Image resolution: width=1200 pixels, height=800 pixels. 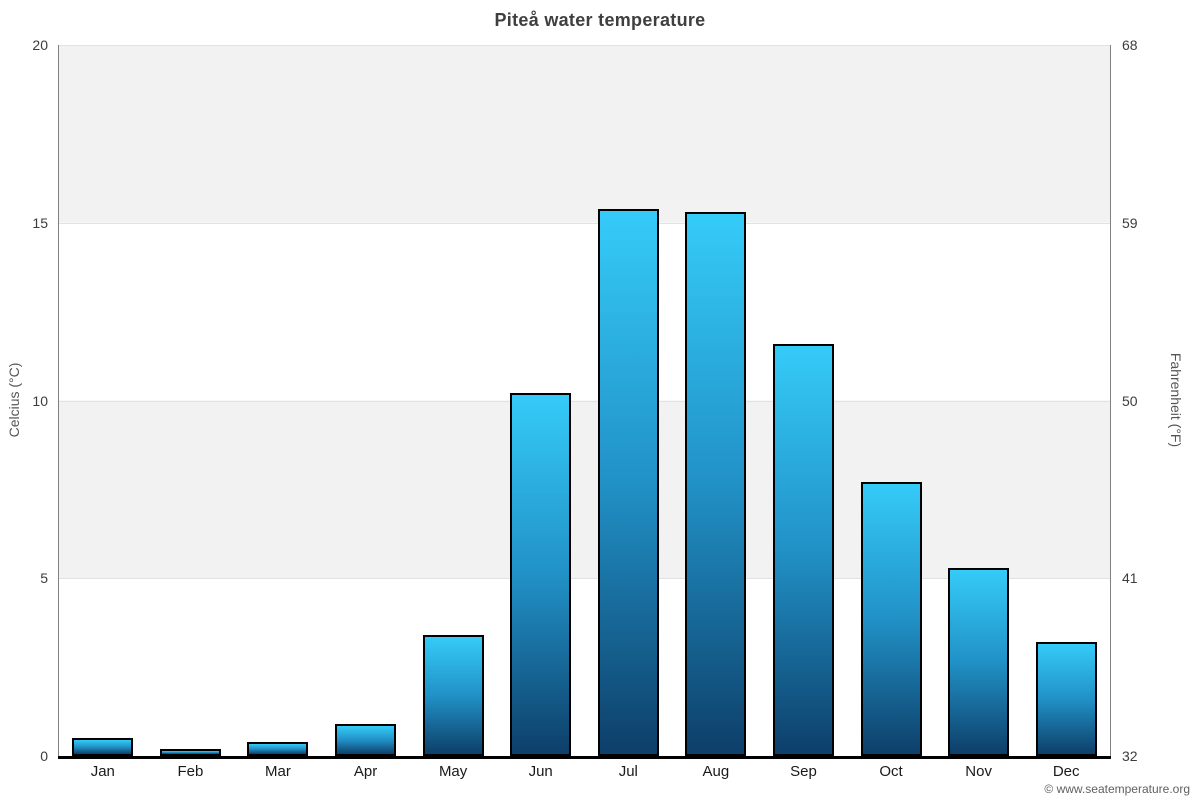 I want to click on month-label-mar: Mar, so click(x=278, y=771).